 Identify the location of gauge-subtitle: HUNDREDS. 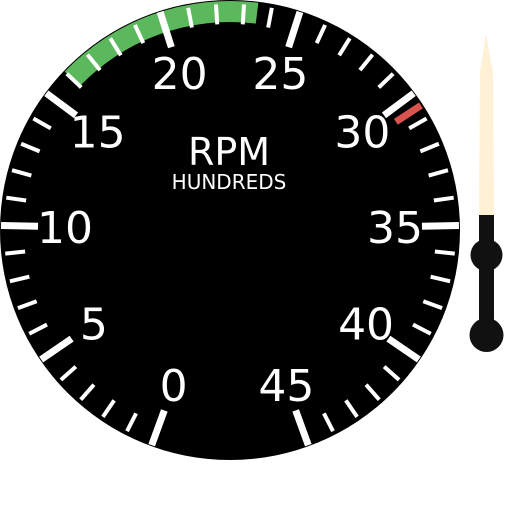
(229, 182).